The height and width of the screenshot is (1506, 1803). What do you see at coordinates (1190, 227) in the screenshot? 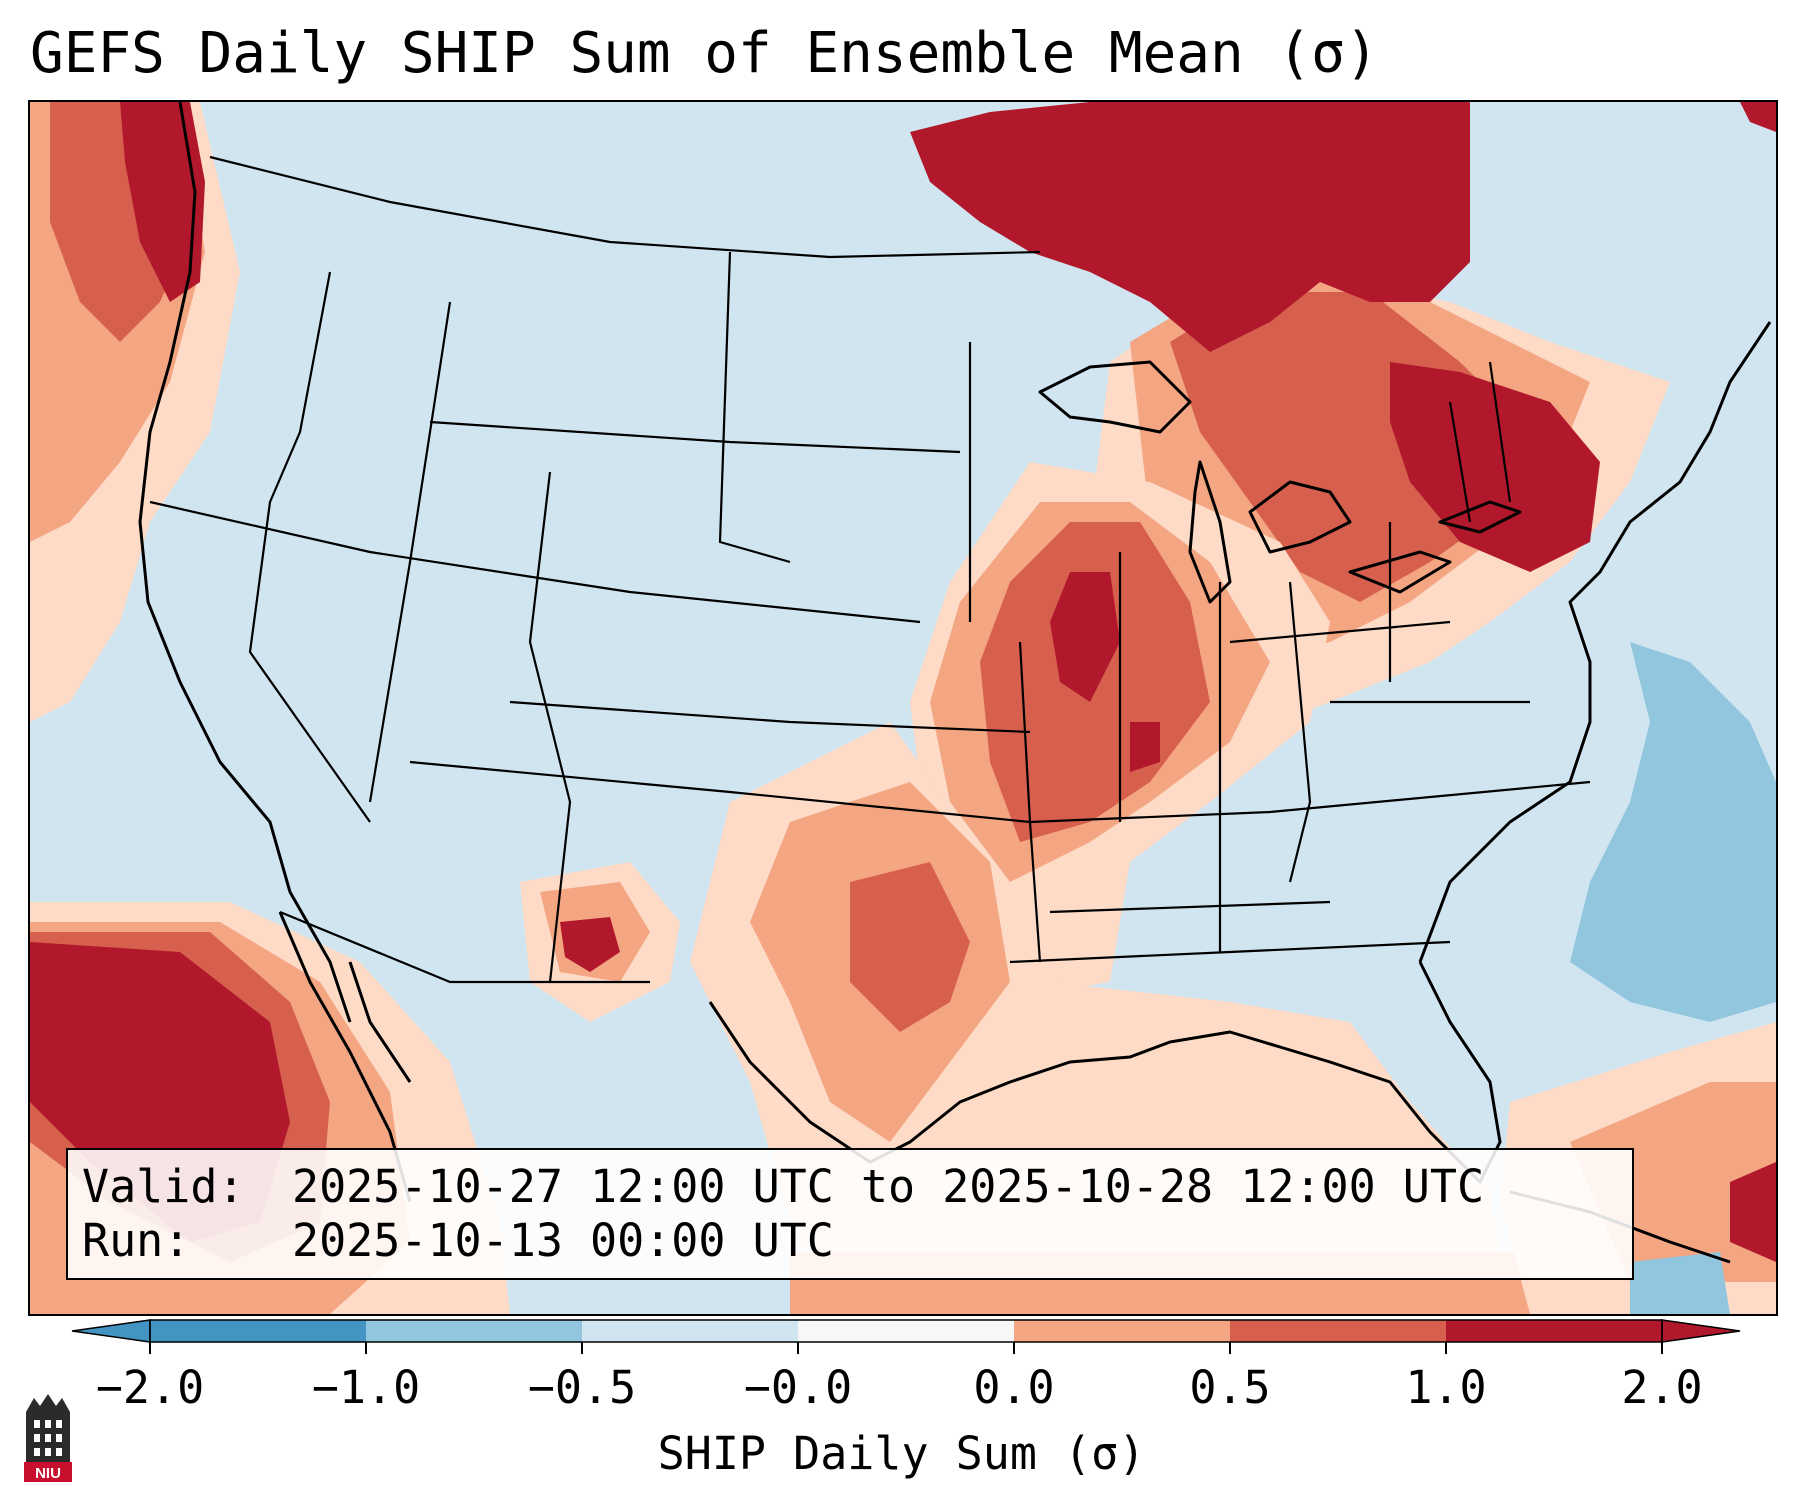
I see `canada-max` at bounding box center [1190, 227].